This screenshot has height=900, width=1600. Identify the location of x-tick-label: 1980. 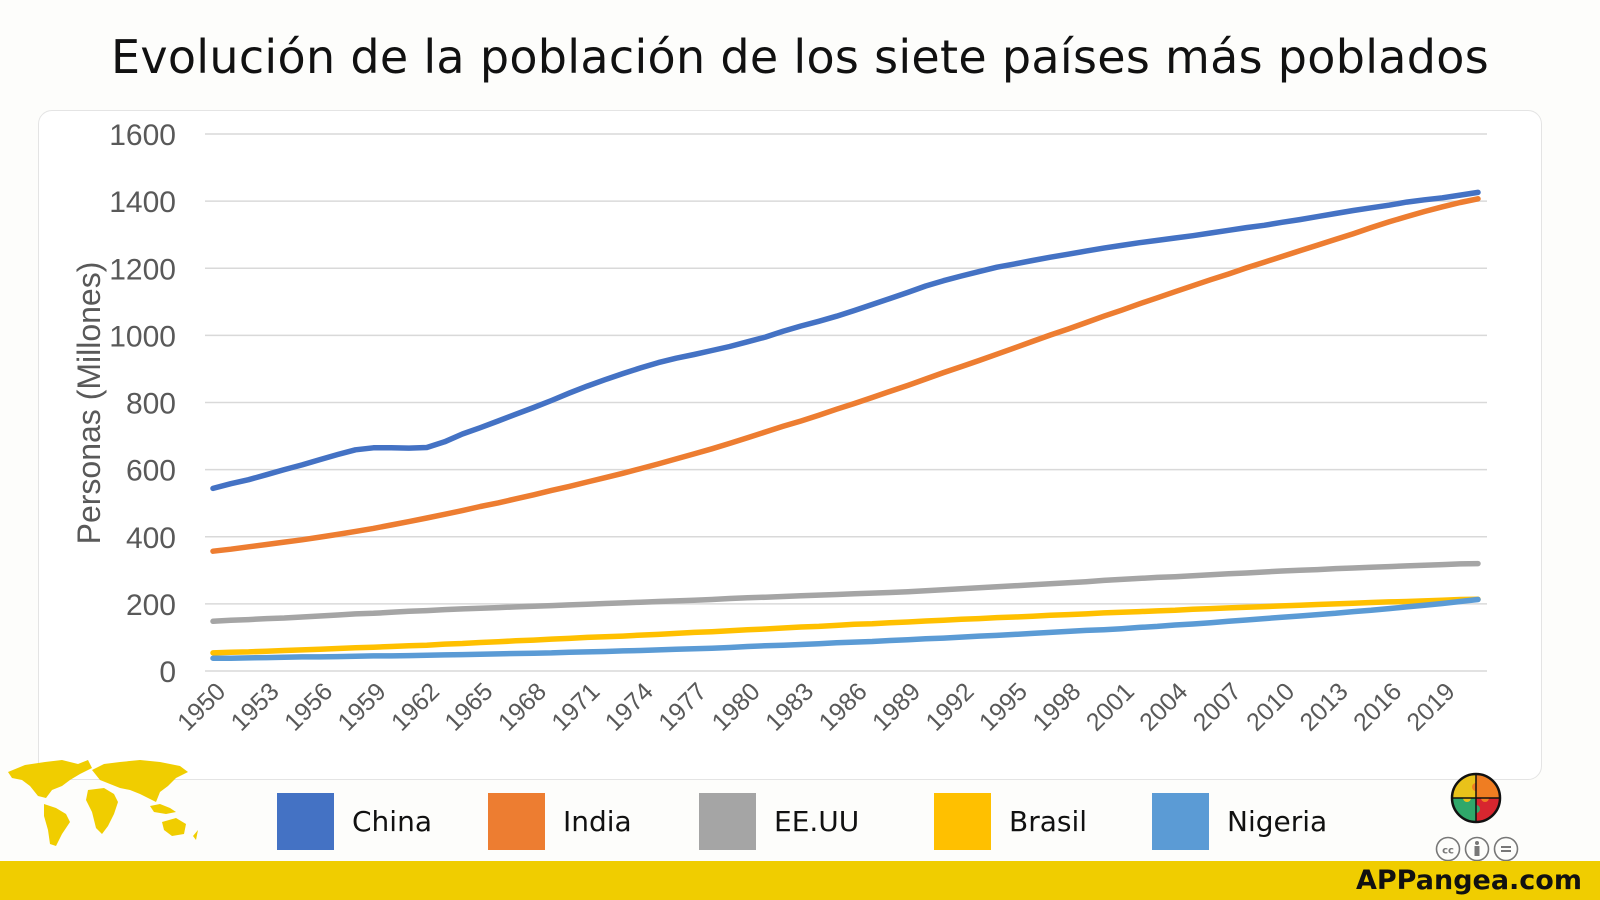
(736, 706).